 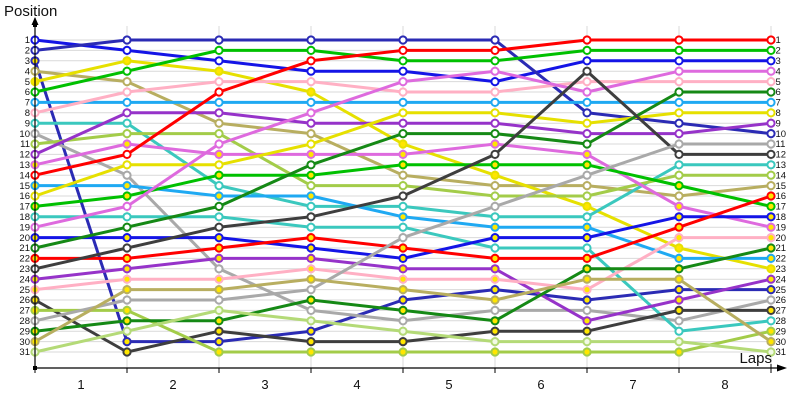 I want to click on position-label-left: 9, so click(x=27, y=123).